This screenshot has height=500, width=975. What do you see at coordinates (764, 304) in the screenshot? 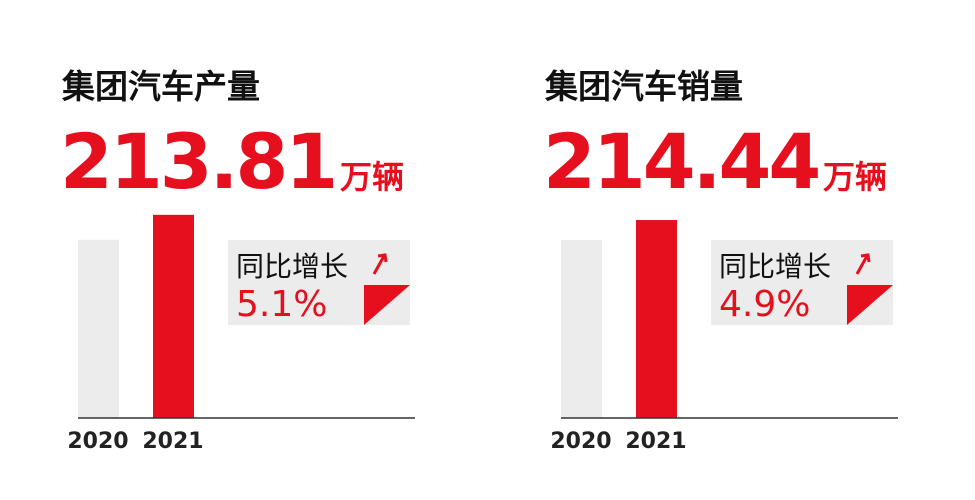
I see `growth-value: 4.9%` at bounding box center [764, 304].